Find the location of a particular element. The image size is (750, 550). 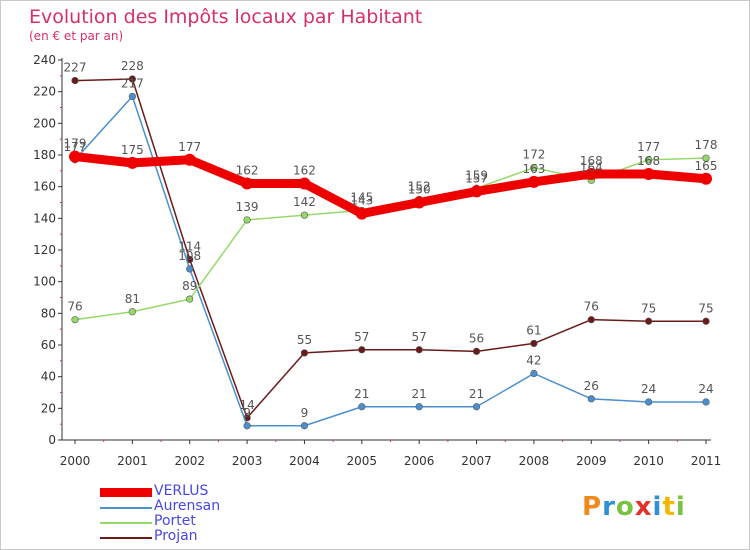

y-tick-label: 100 is located at coordinates (44, 282).